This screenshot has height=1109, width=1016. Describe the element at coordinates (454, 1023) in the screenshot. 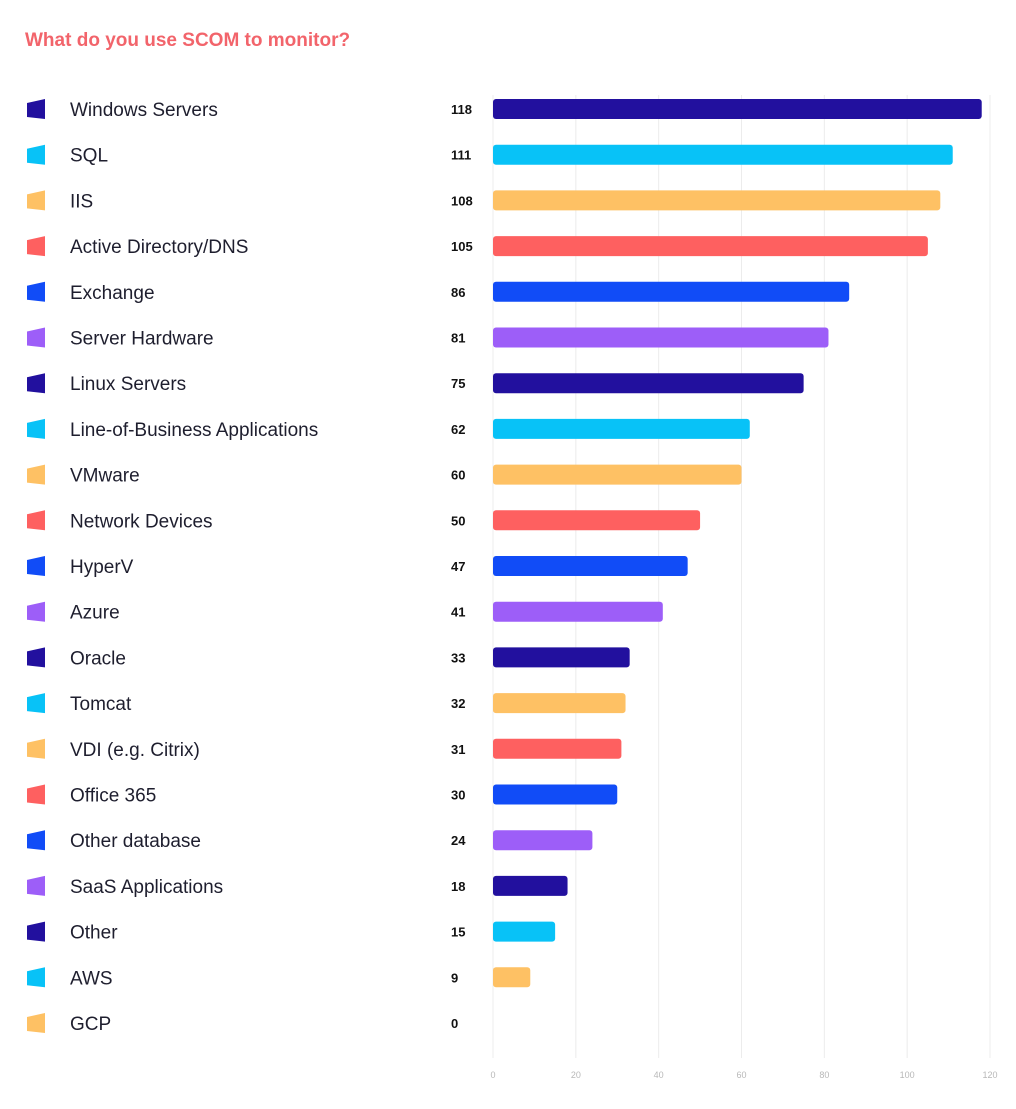

I see `value-label: 0` at that location.